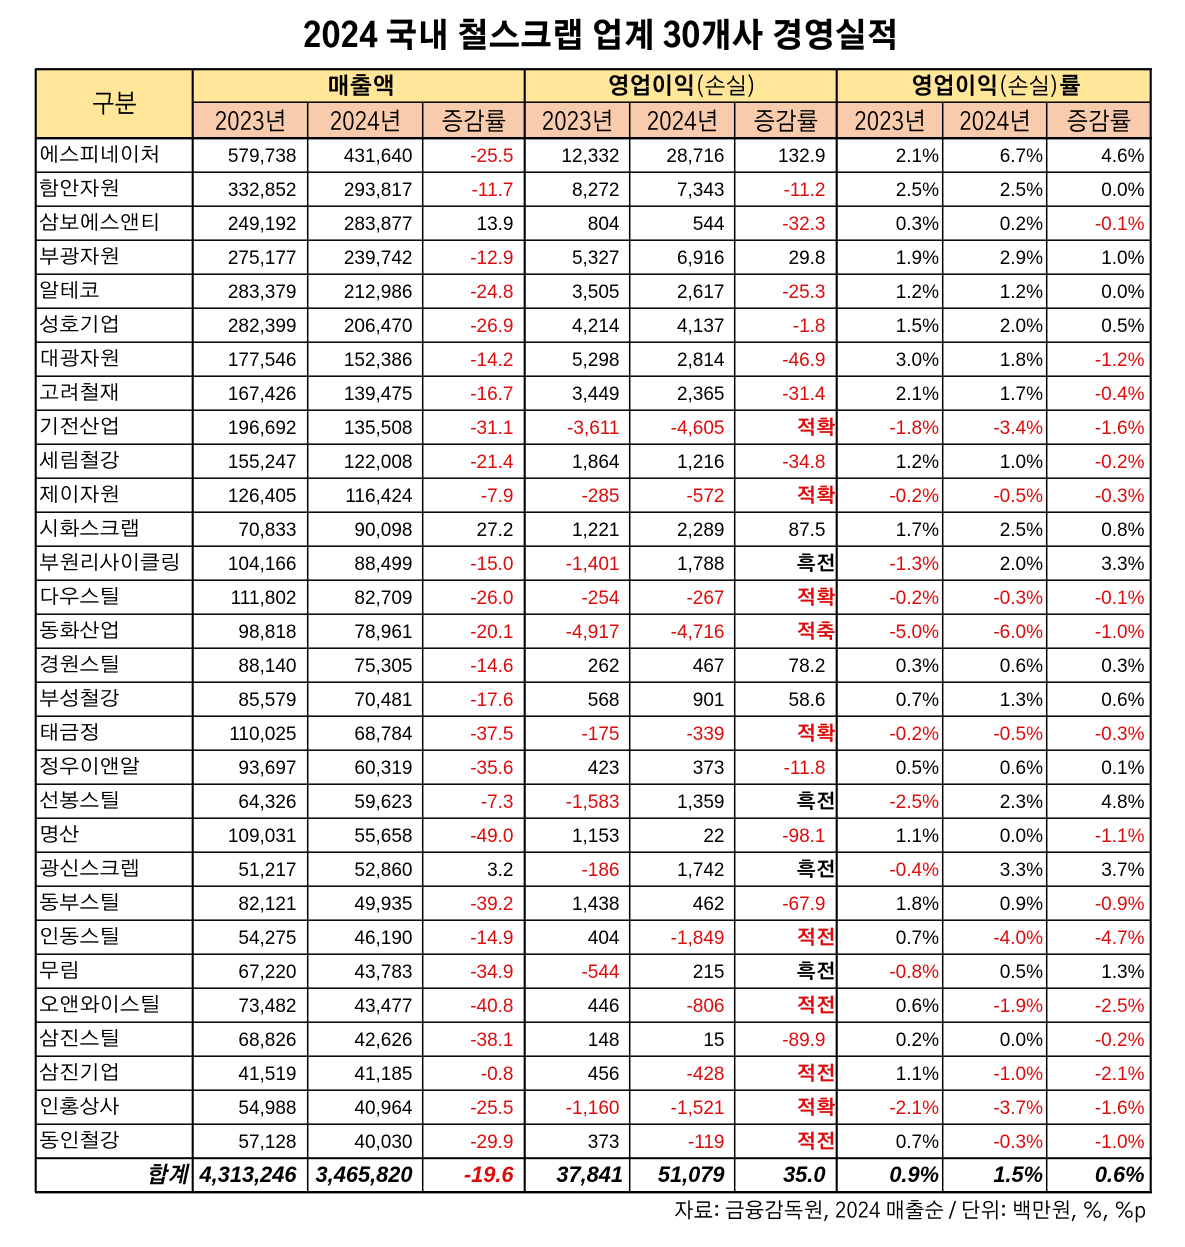 Image resolution: width=1185 pixels, height=1247 pixels. Describe the element at coordinates (267, 1142) in the screenshot. I see `svg-text: 57,128` at that location.